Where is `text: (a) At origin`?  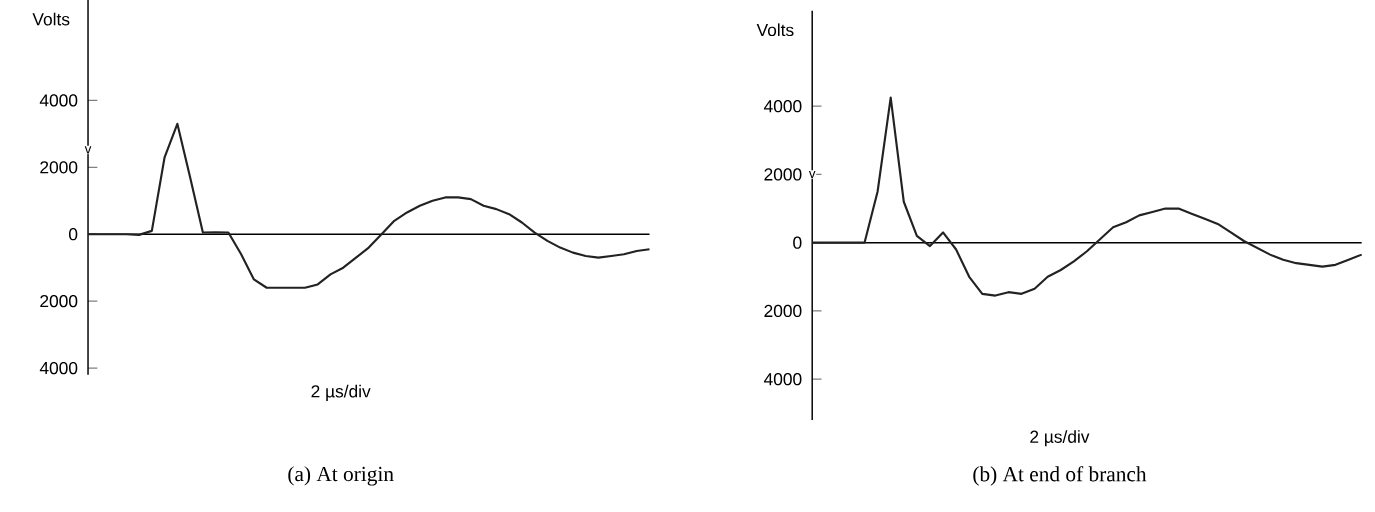
text: (a) At origin is located at coordinates (341, 476).